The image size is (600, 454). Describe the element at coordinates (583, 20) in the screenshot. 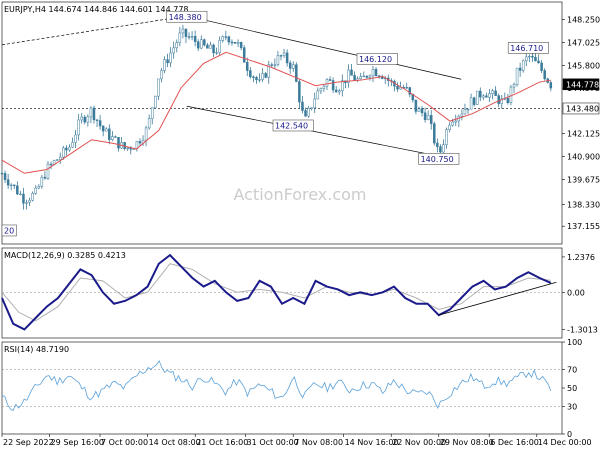

I see `y-tick-label: 148.250` at that location.